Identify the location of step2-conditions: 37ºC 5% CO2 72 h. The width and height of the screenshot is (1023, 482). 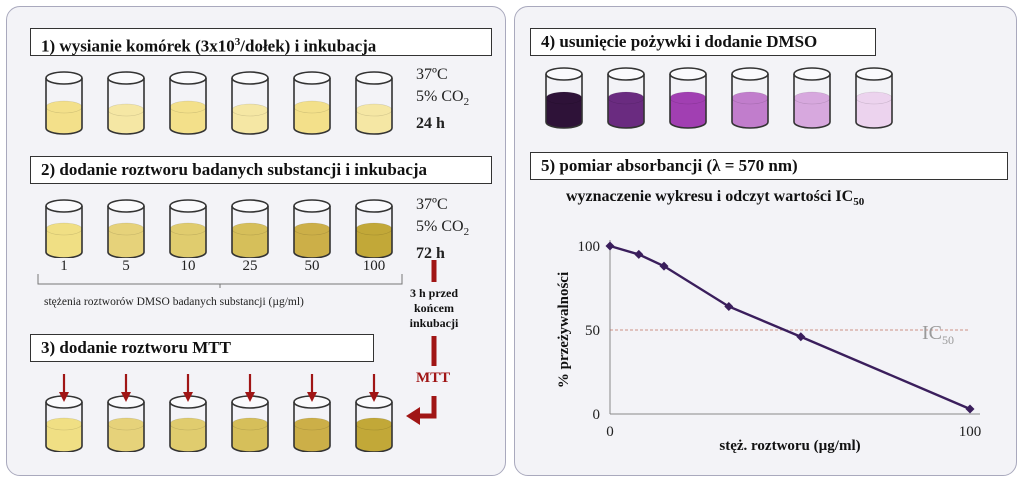
(442, 229).